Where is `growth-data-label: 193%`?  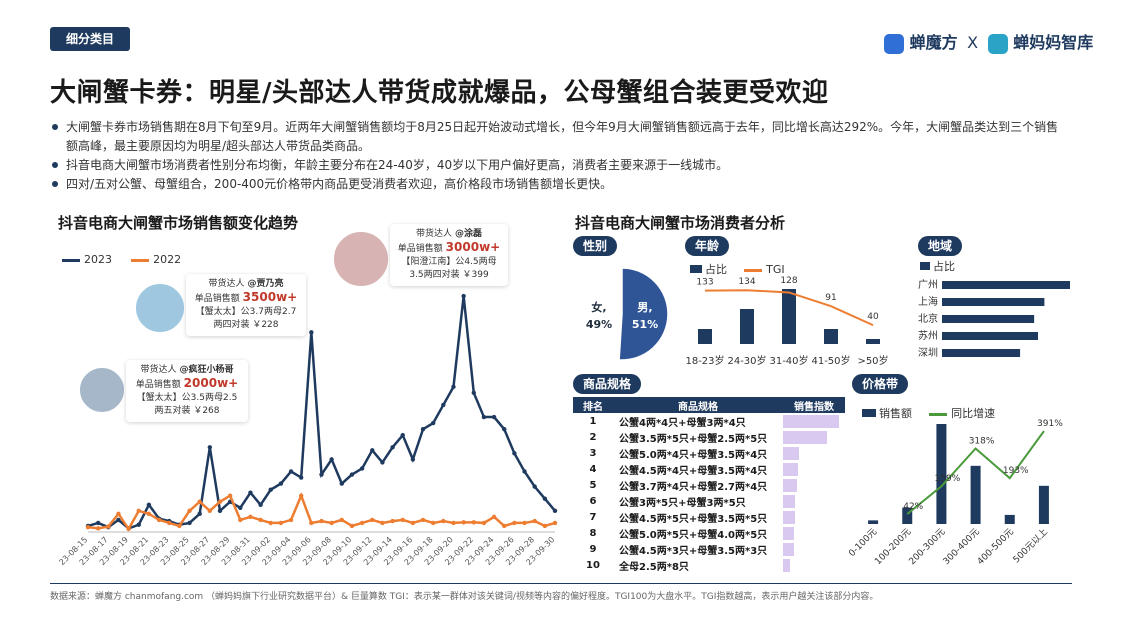 growth-data-label: 193% is located at coordinates (1016, 471).